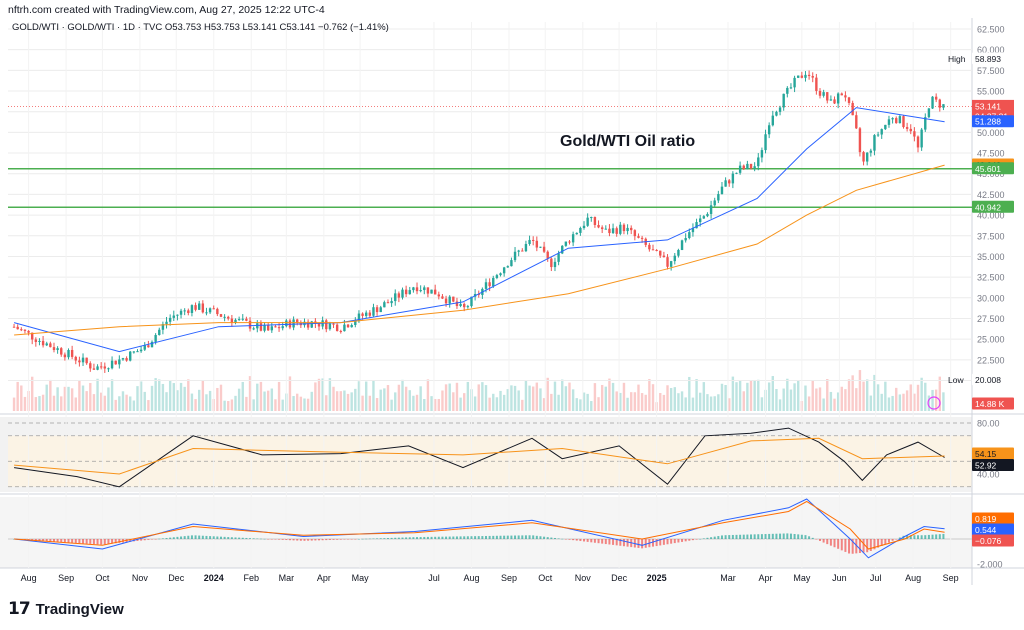 The width and height of the screenshot is (1024, 630). What do you see at coordinates (766, 578) in the screenshot?
I see `time-tick-label: Apr` at bounding box center [766, 578].